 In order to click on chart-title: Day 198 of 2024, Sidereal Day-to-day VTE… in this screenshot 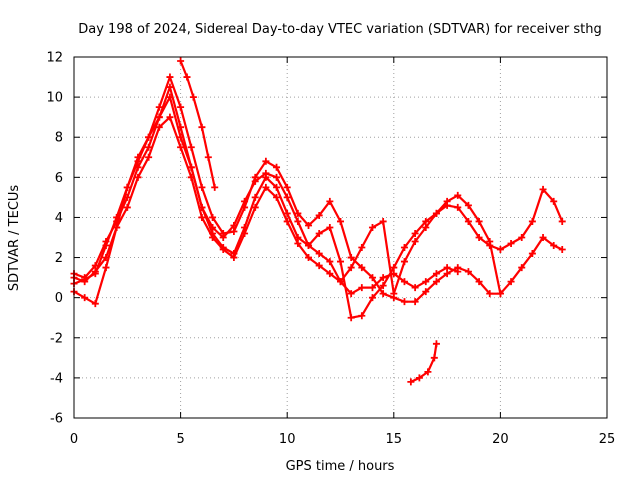, I will do `click(340, 29)`.